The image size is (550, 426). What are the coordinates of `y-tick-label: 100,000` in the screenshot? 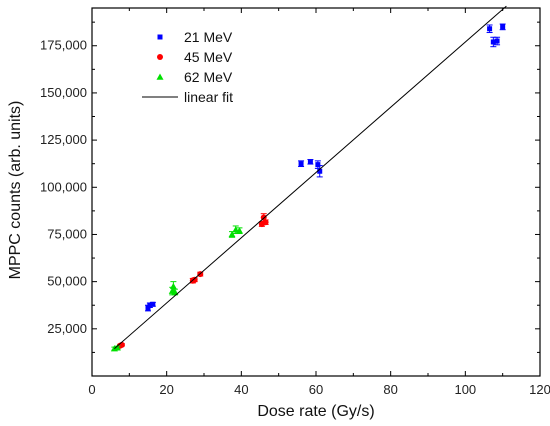 It's located at (63, 186).